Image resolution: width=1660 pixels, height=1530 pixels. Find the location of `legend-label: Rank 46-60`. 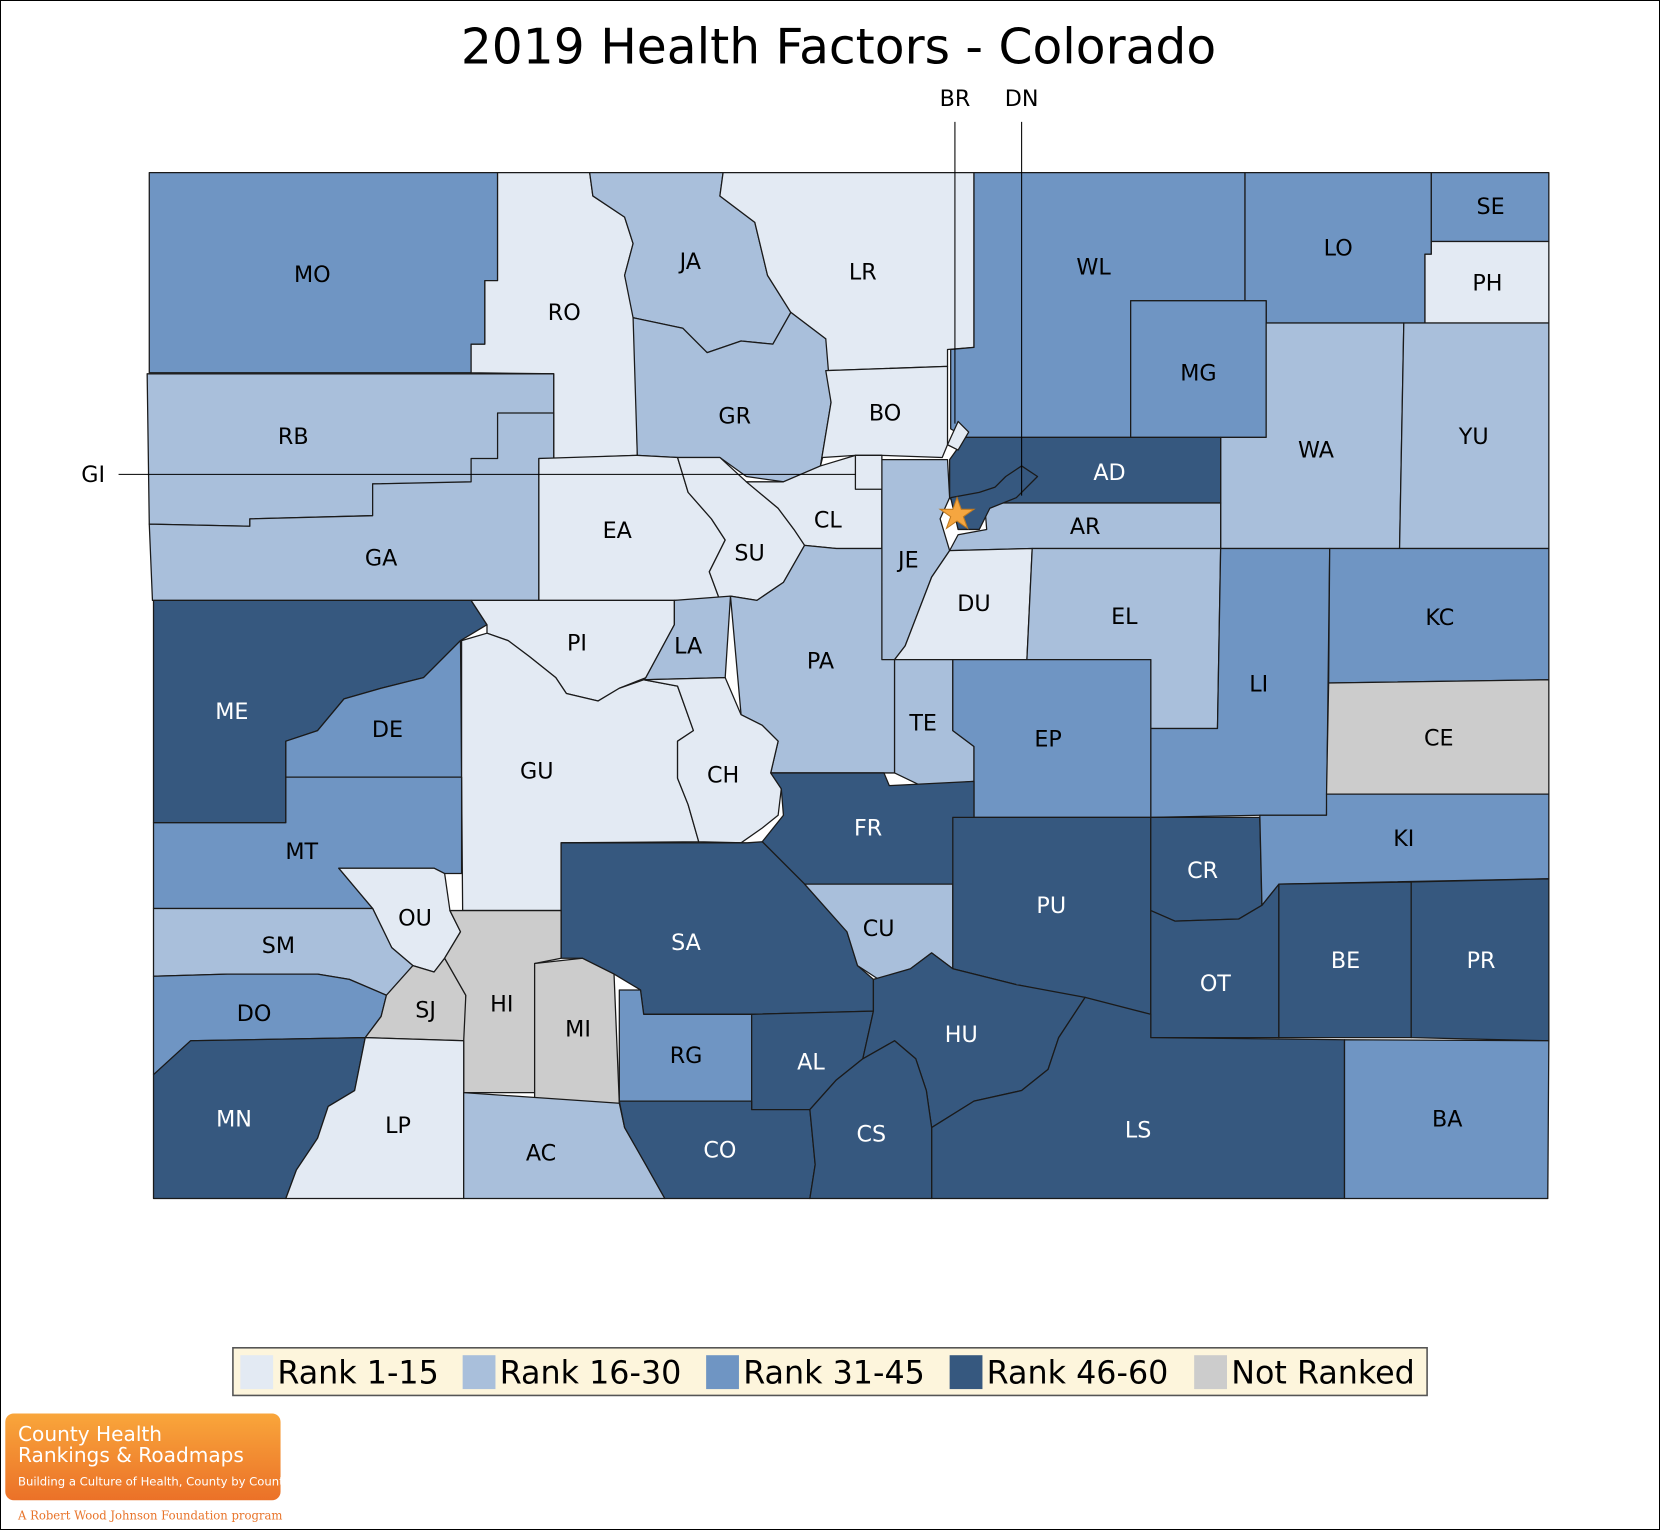

legend-label: Rank 46-60 is located at coordinates (1078, 1373).